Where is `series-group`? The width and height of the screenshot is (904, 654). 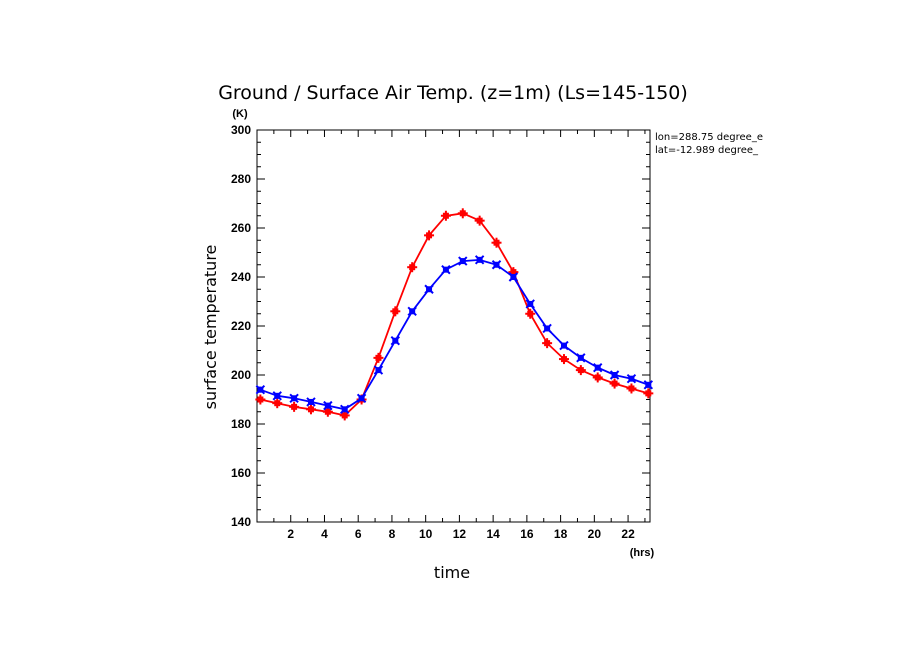
series-group is located at coordinates (454, 314).